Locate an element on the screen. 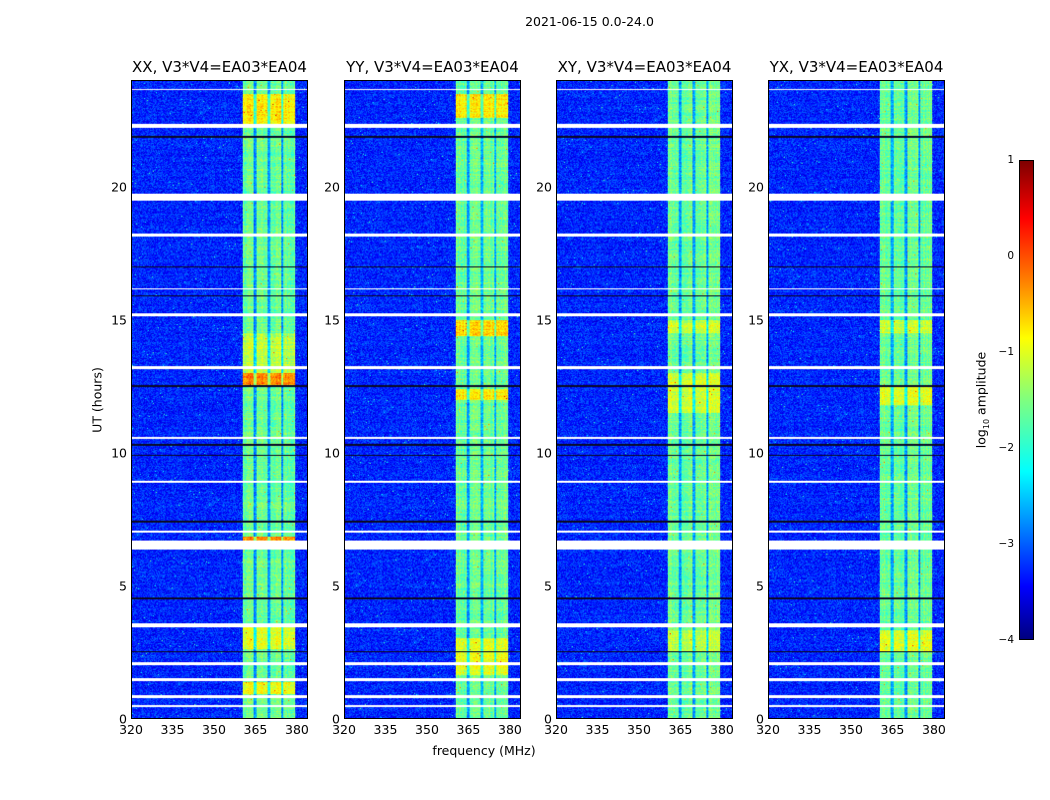 This screenshot has width=1050, height=800. x-axis-label: frequency (MHz) is located at coordinates (484, 750).